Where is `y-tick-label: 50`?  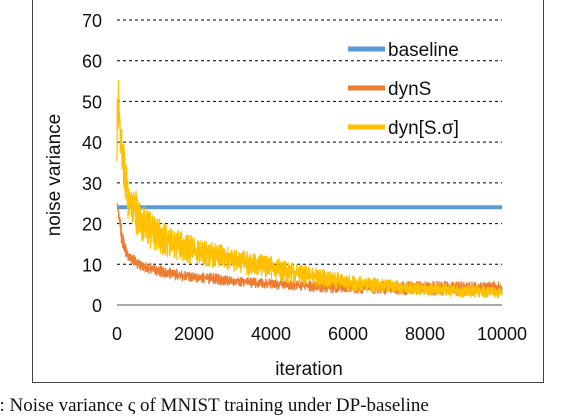
y-tick-label: 50 is located at coordinates (92, 102).